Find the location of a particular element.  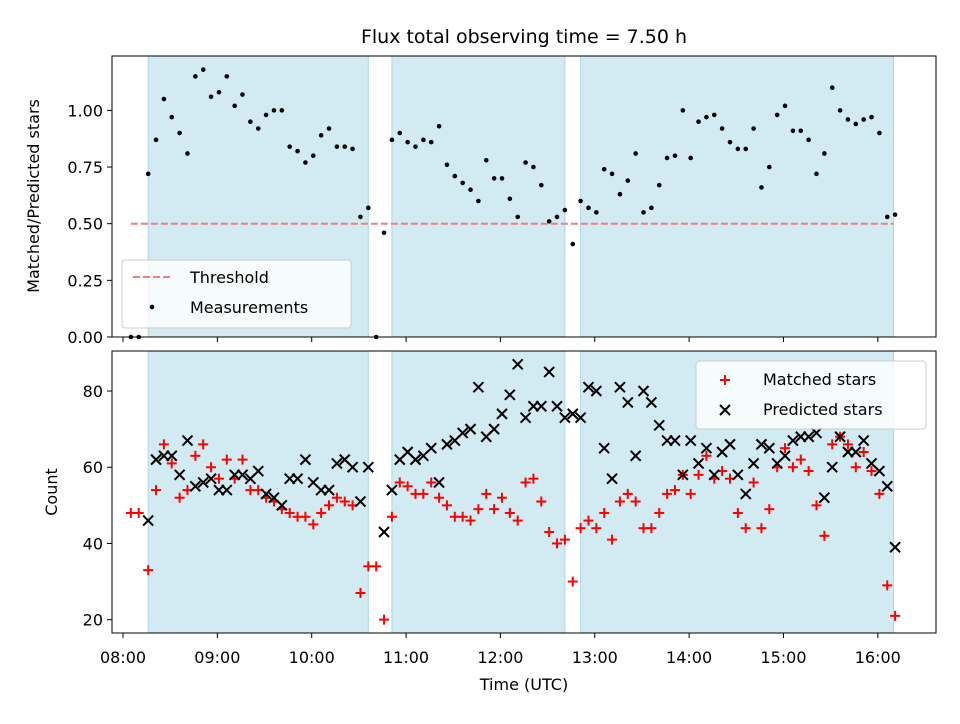

counts-x-tick-label: 09:00 is located at coordinates (217, 657).